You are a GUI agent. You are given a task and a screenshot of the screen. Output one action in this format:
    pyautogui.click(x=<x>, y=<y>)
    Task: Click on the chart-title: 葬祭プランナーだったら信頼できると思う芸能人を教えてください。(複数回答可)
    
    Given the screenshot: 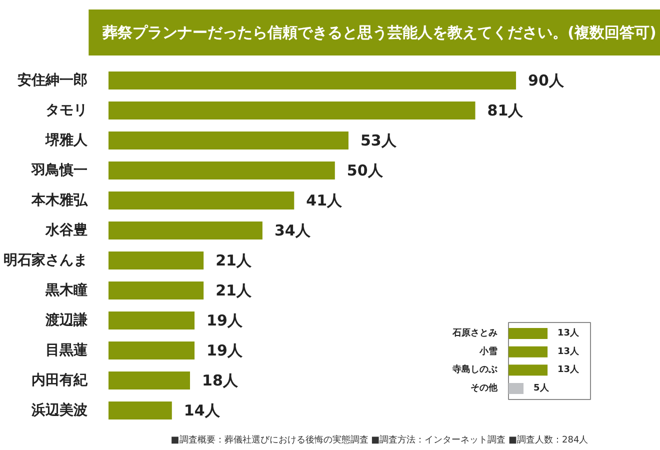 What is the action you would take?
    pyautogui.click(x=379, y=33)
    